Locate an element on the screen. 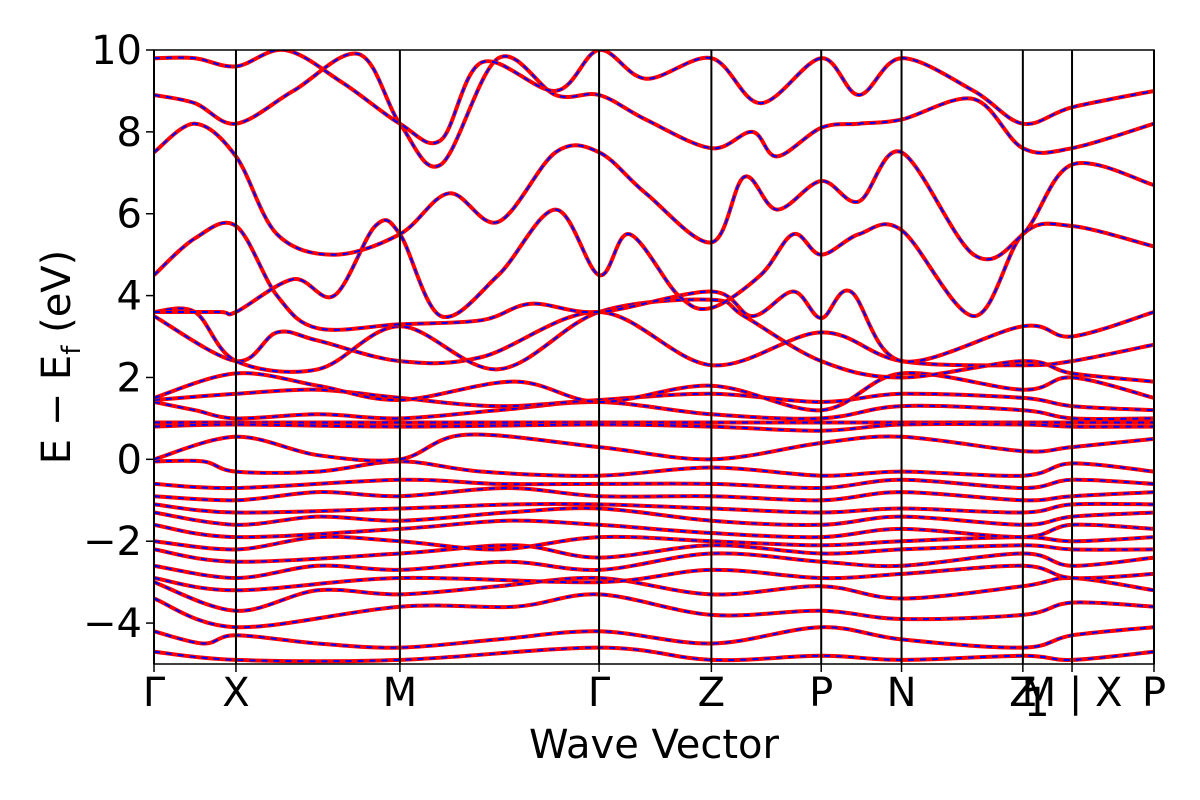 This screenshot has width=1200, height=800. x-tick-label-2: M is located at coordinates (400, 693).